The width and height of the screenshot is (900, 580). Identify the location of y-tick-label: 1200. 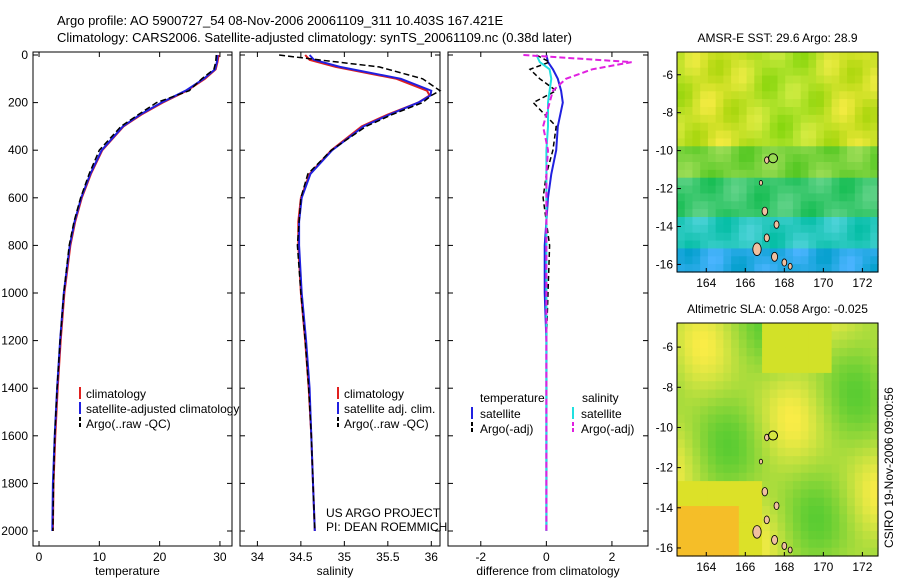
(14, 341).